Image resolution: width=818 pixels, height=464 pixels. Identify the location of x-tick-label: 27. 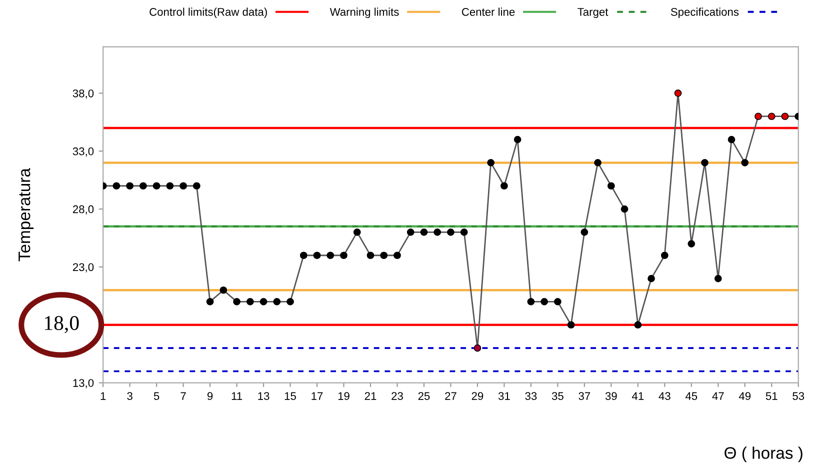
(450, 396).